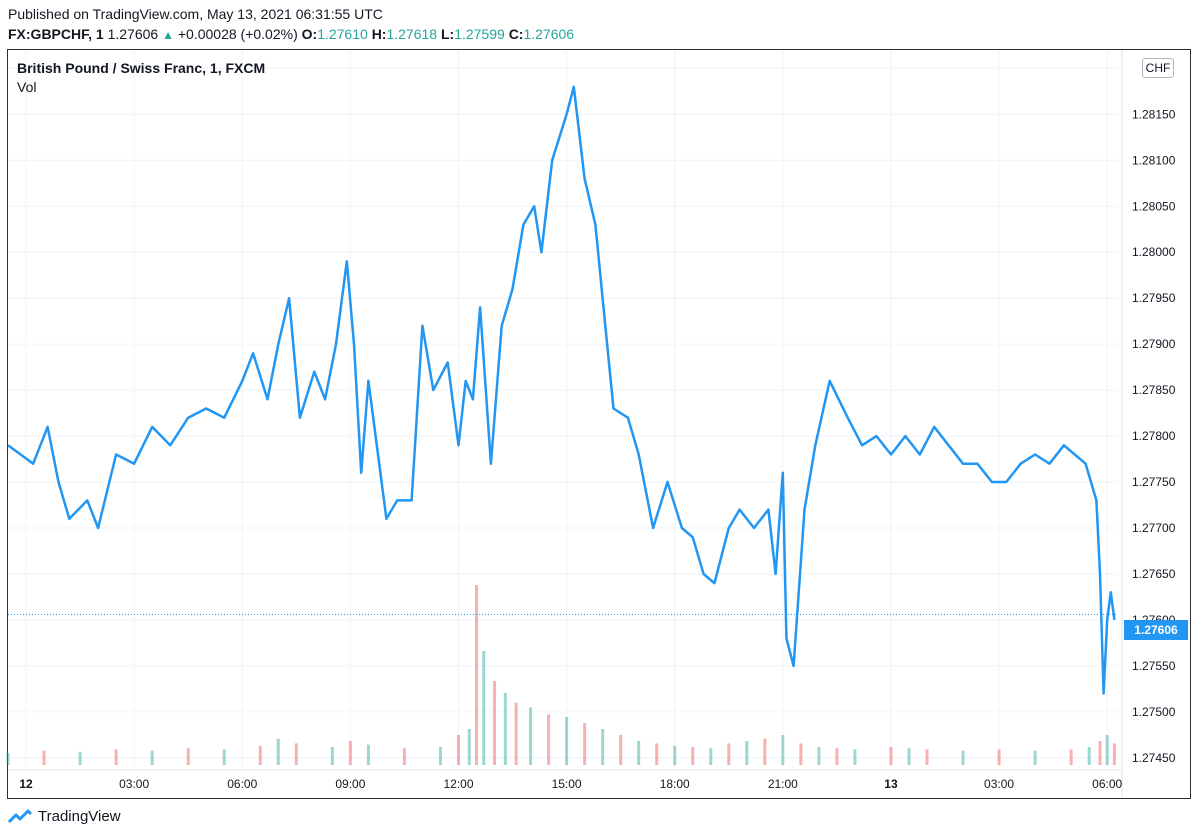 The image size is (1200, 840). I want to click on footer: TradingView, so click(64, 816).